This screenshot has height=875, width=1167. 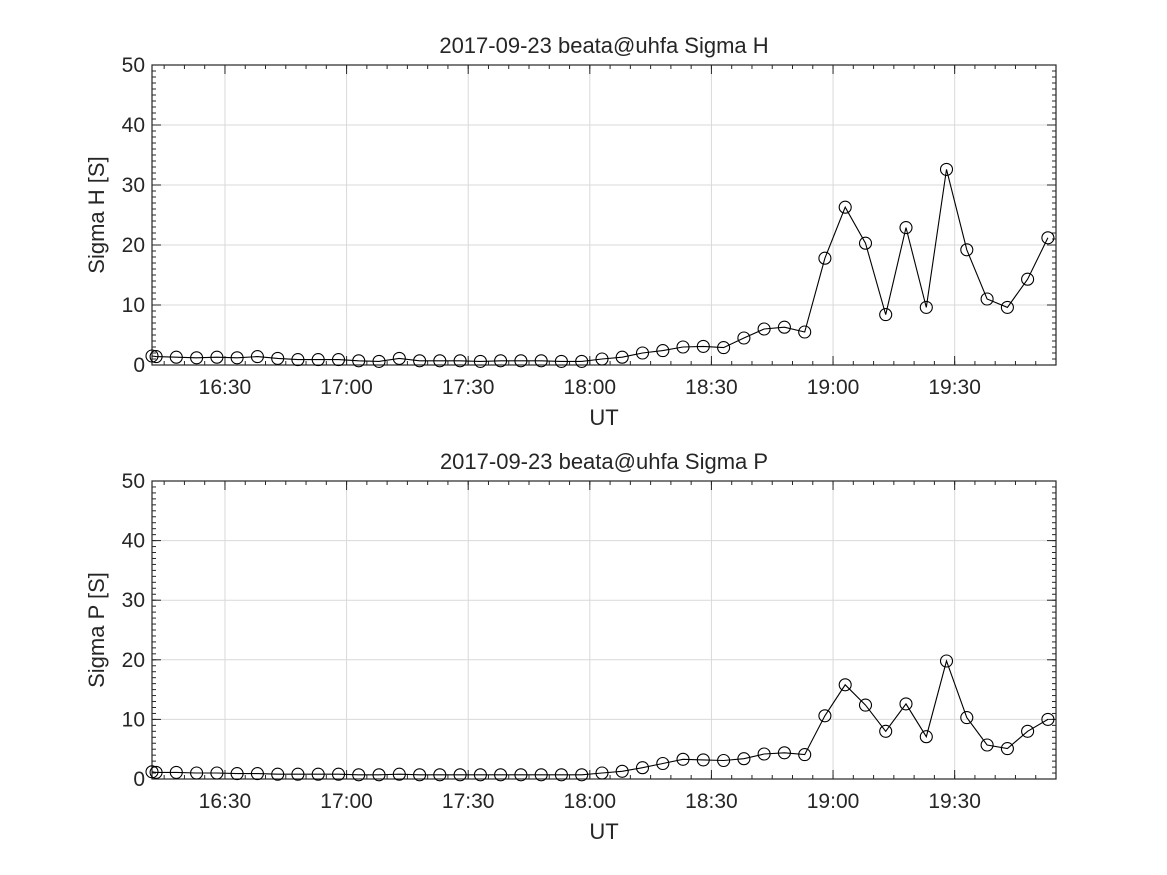 I want to click on x-tick-label: 16:30, so click(x=225, y=387).